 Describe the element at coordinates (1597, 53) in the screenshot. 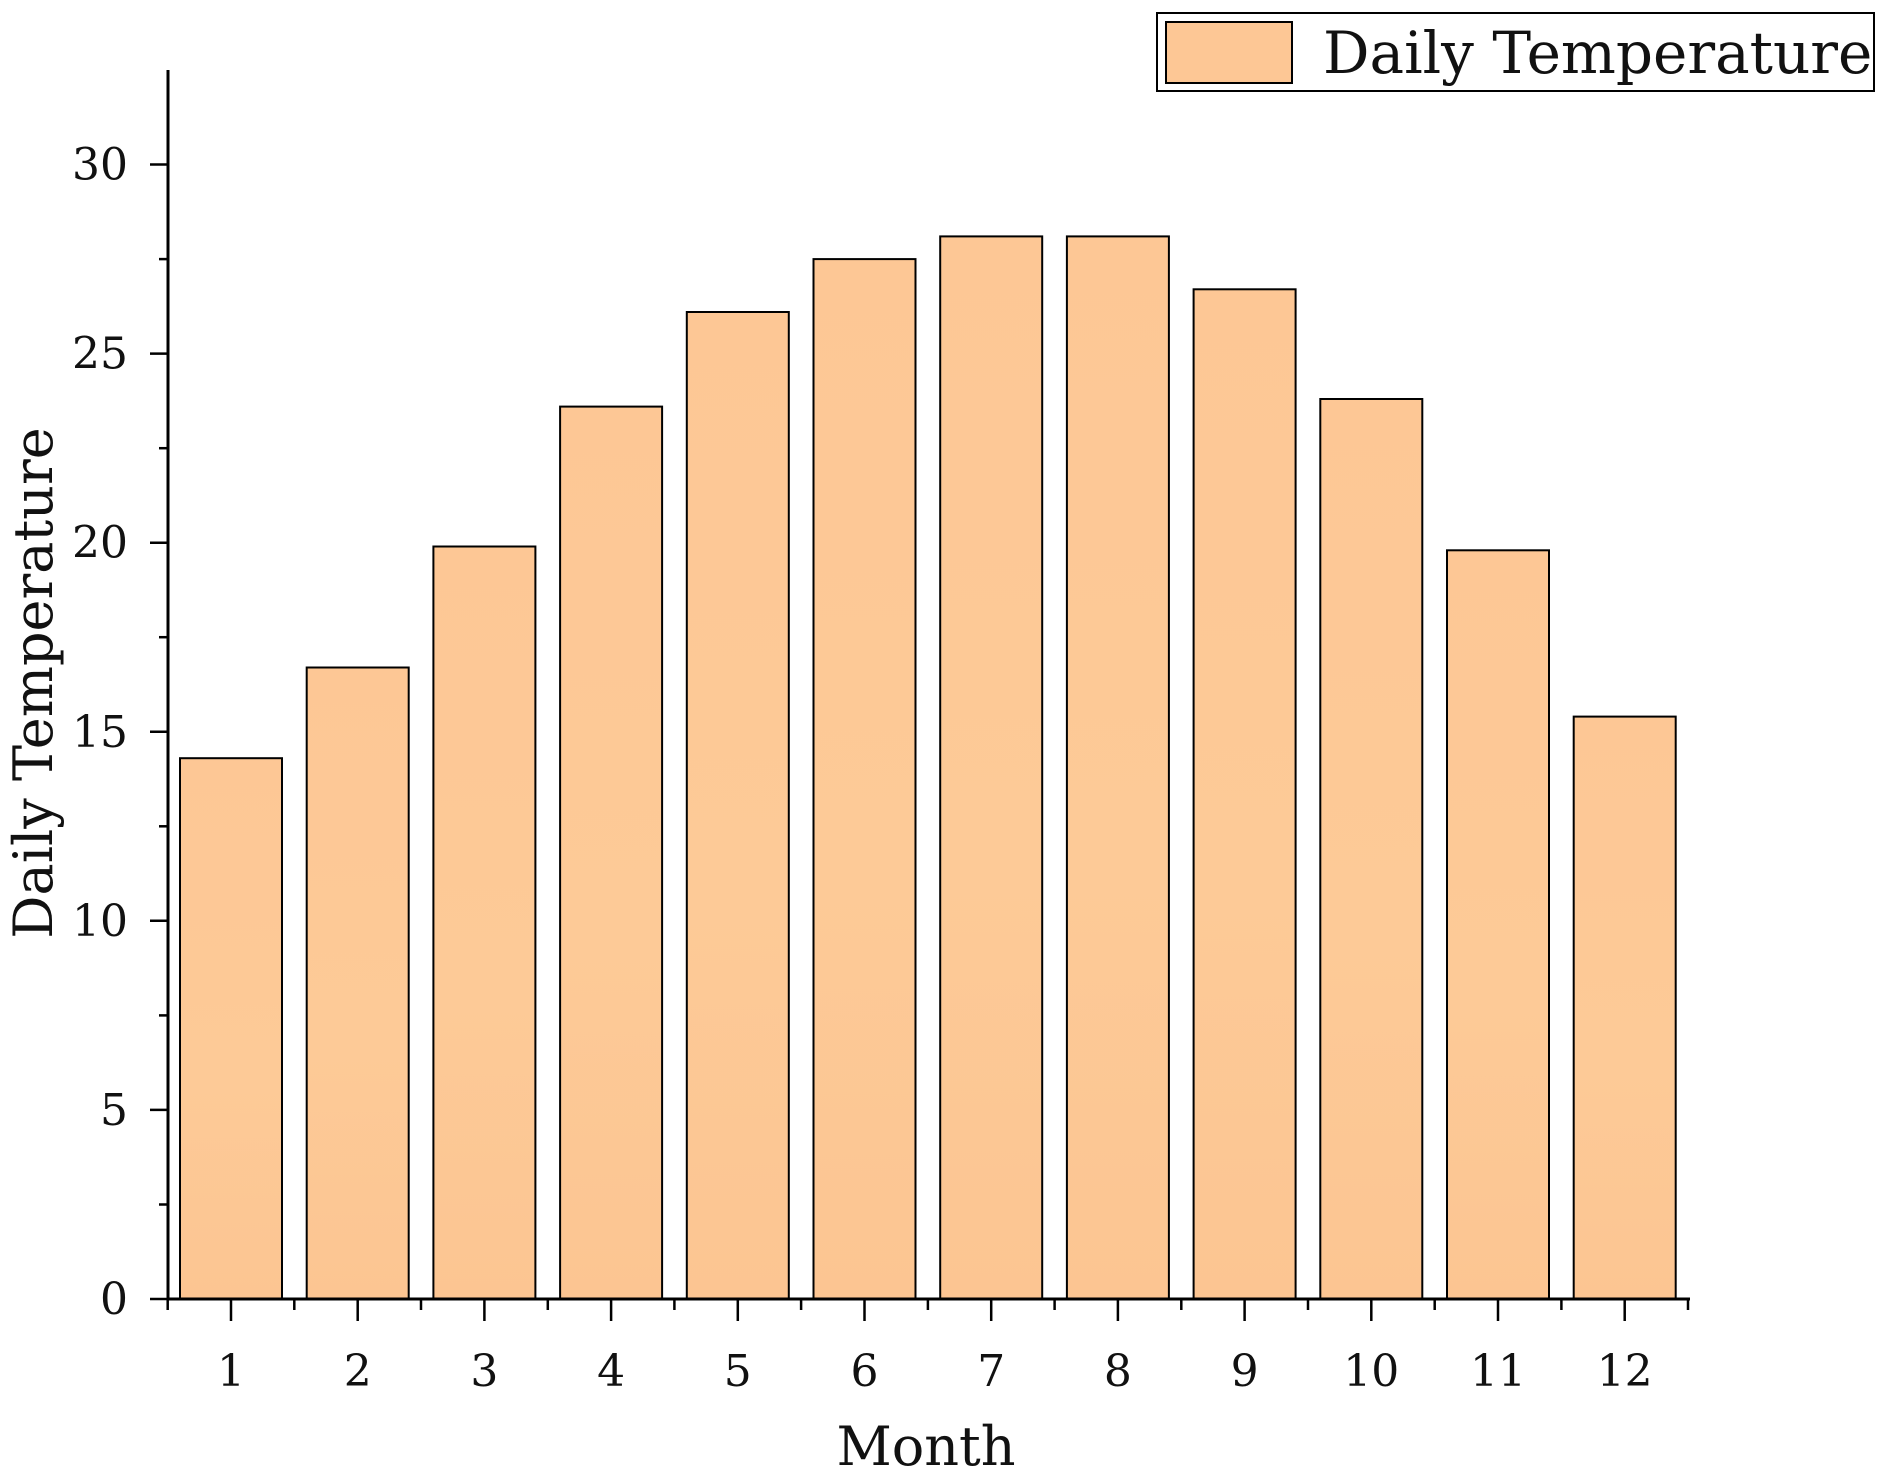

I see `legend-label: Daily Temperature` at that location.